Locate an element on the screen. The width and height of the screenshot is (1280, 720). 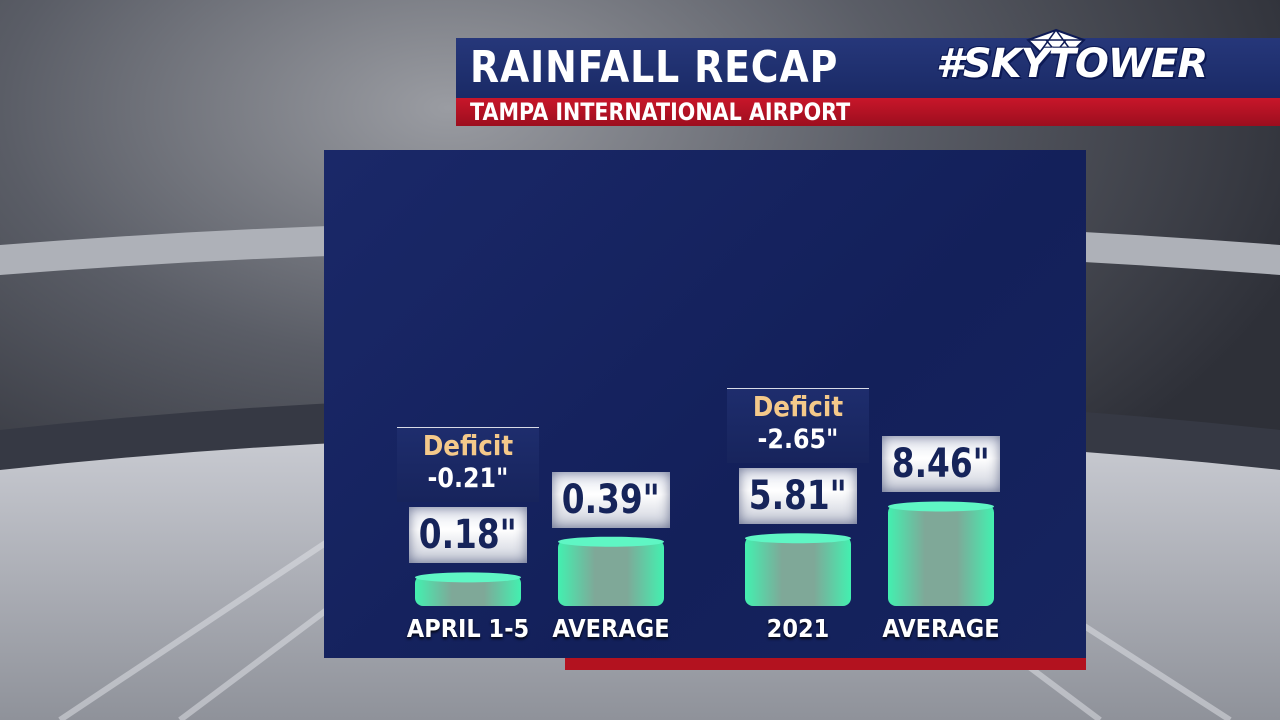
category-label-3: AVERAGE is located at coordinates (941, 628).